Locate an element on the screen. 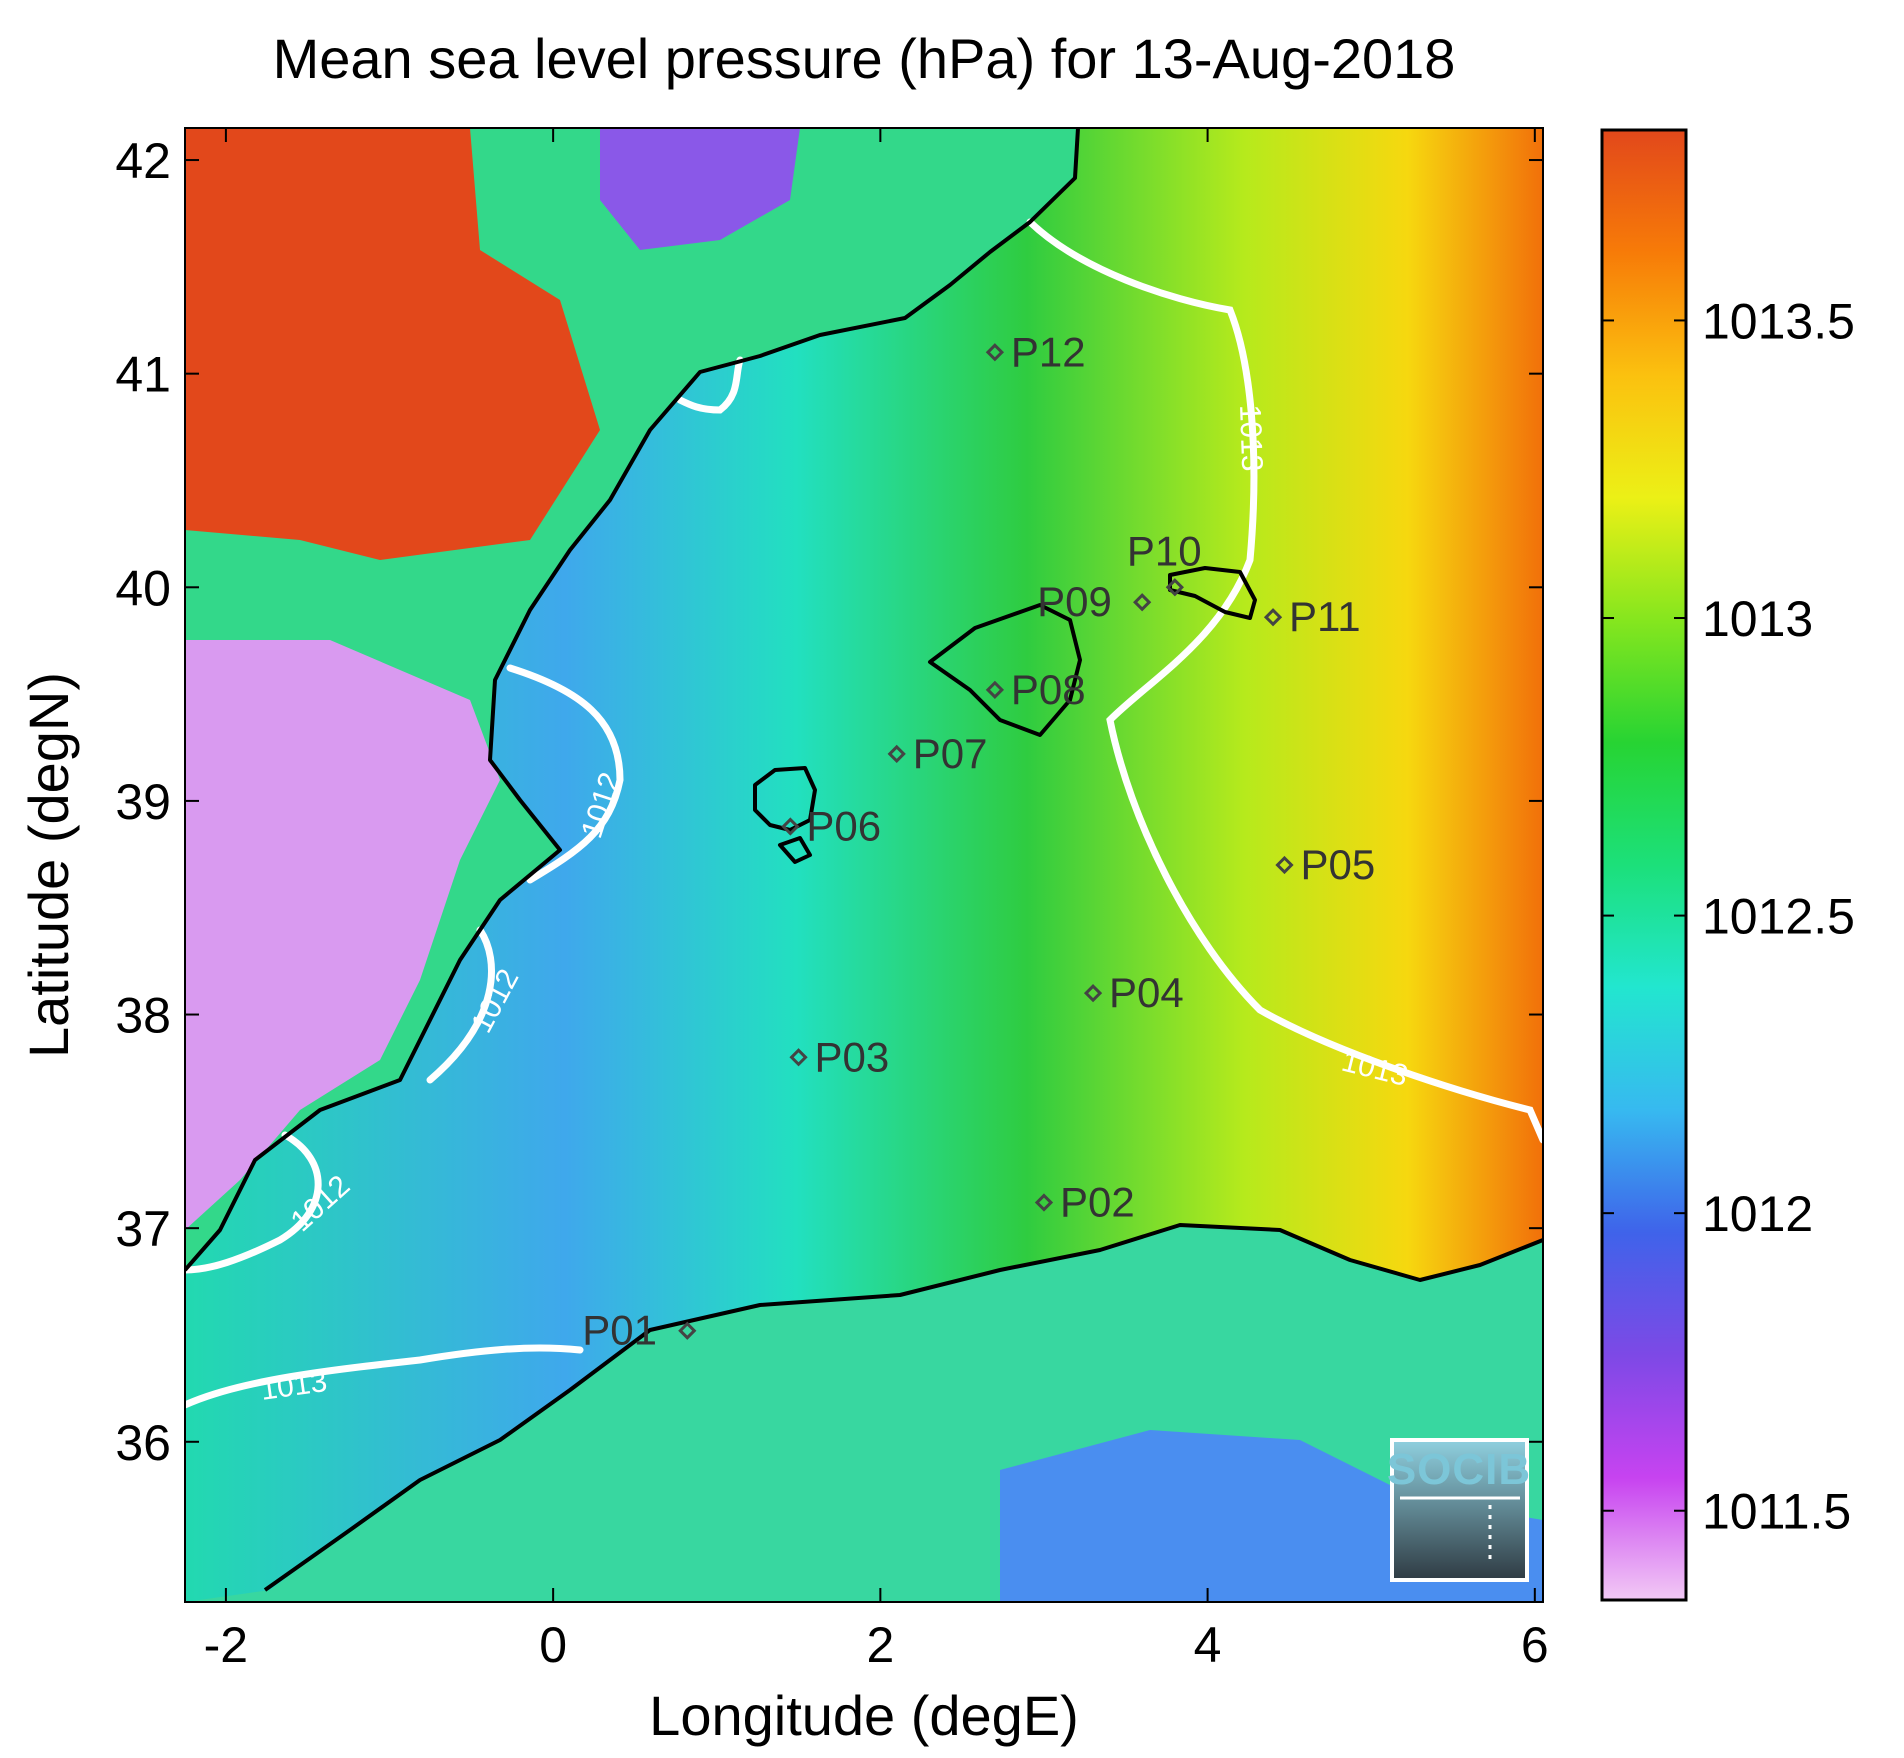 This screenshot has height=1758, width=1904. x-axis-label: Longitude (degE) is located at coordinates (864, 1715).